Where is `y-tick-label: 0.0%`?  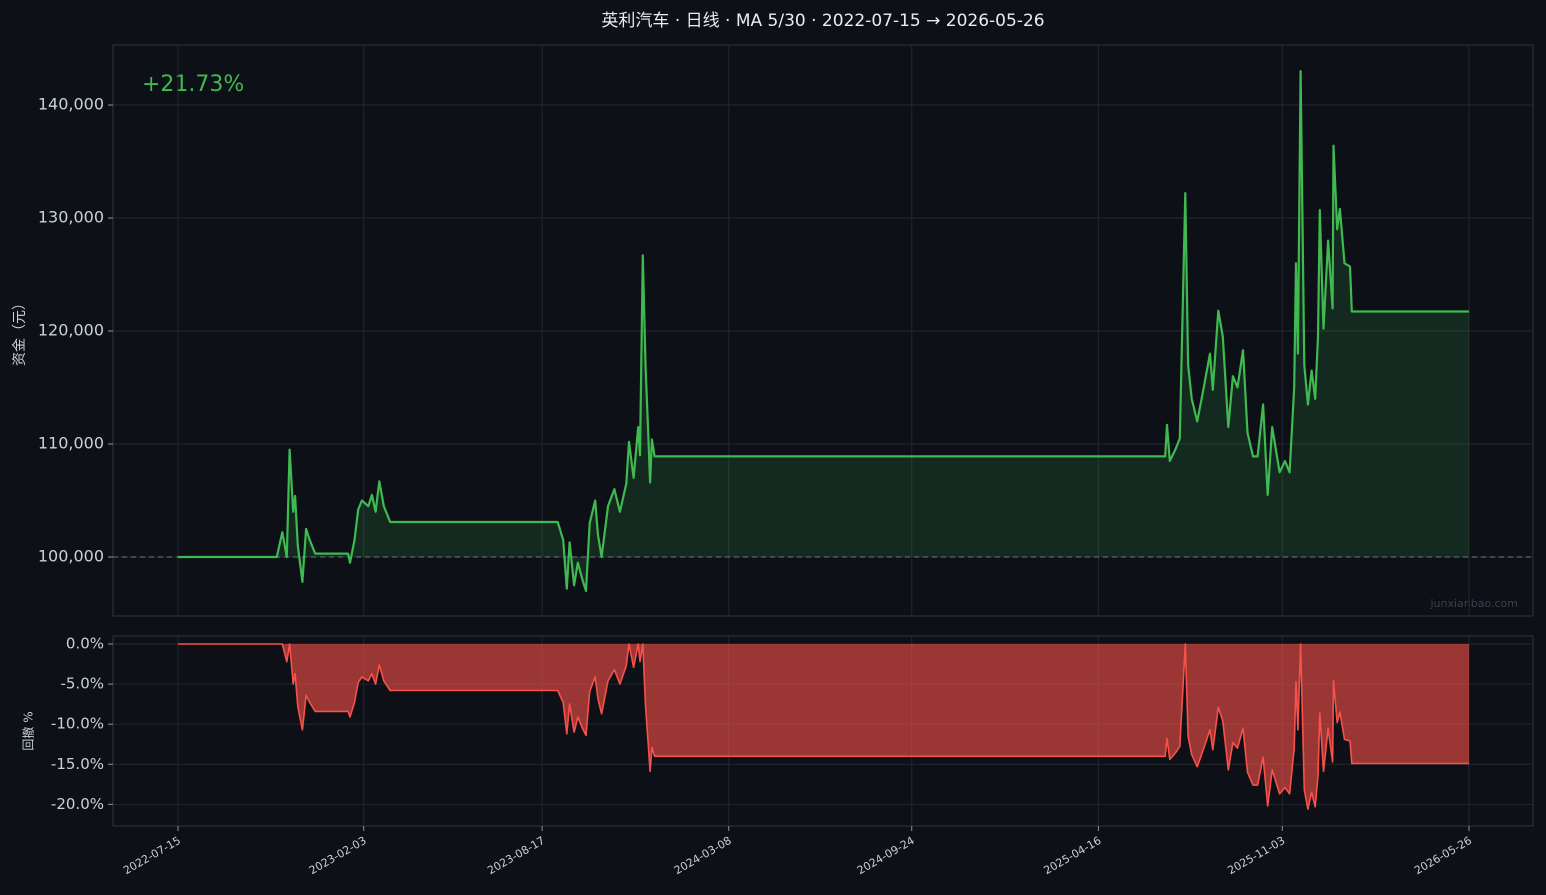 y-tick-label: 0.0% is located at coordinates (85, 644).